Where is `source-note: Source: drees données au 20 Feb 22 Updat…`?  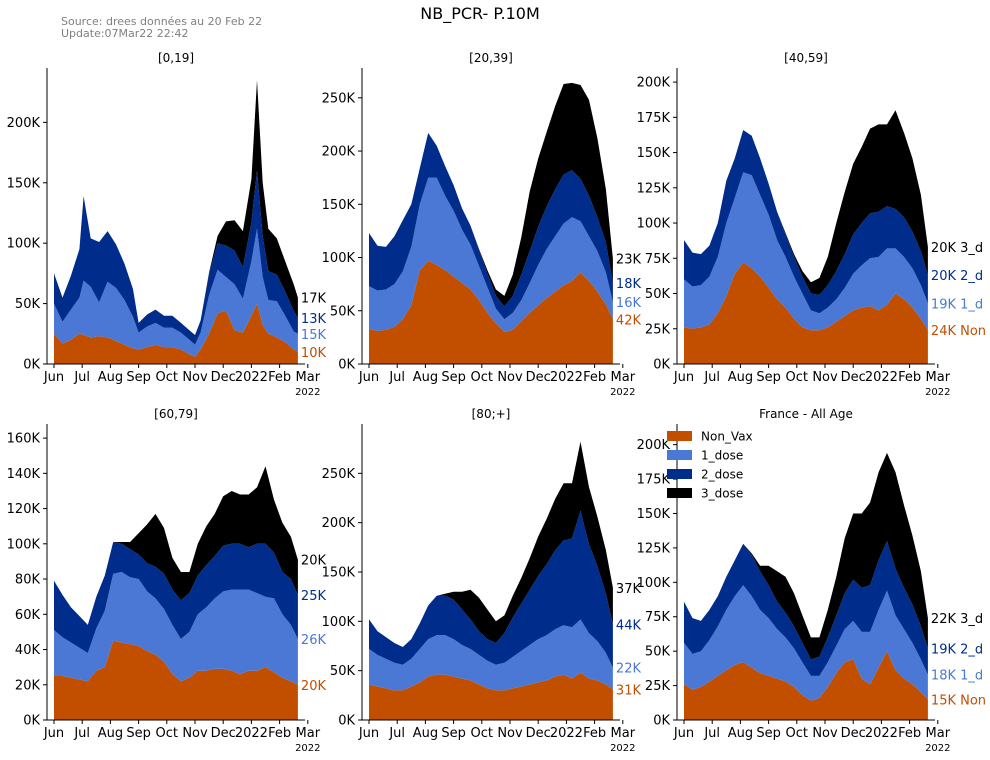
source-note: Source: drees données au 20 Feb 22 Updat… is located at coordinates (161, 28).